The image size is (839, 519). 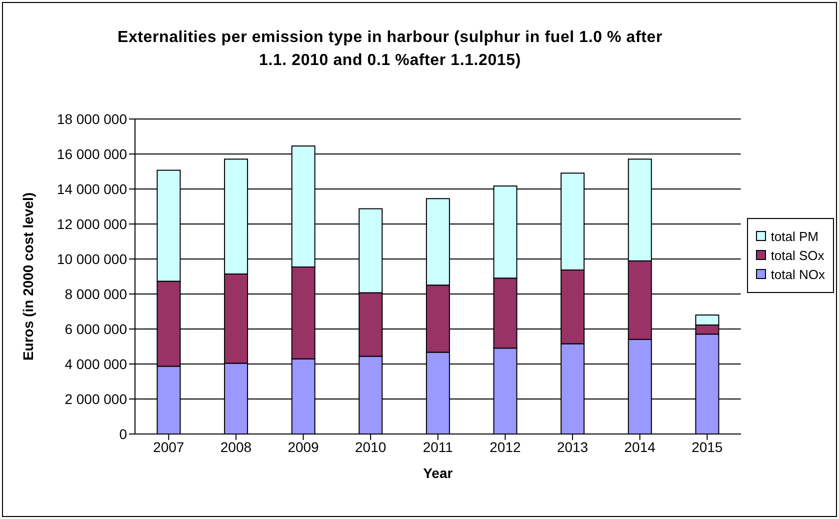 I want to click on y-tick-label: 14 000 000, so click(x=92, y=188).